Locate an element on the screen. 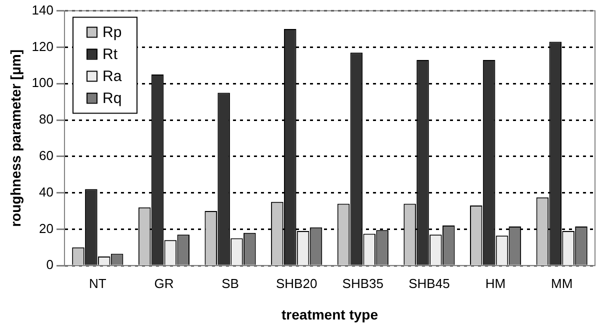 The image size is (603, 332). y-tick-label: 40 is located at coordinates (46, 192).